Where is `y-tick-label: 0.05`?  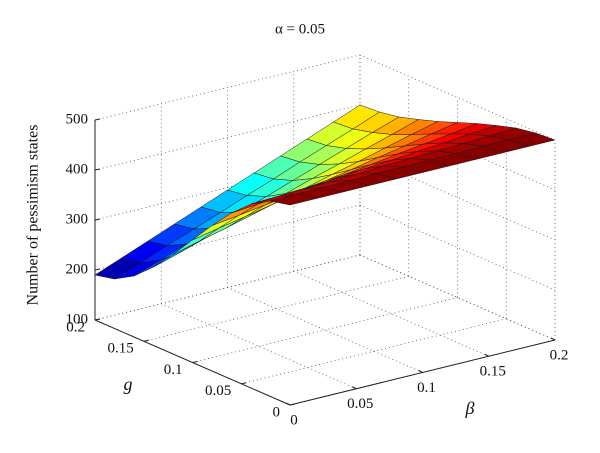 y-tick-label: 0.05 is located at coordinates (218, 391).